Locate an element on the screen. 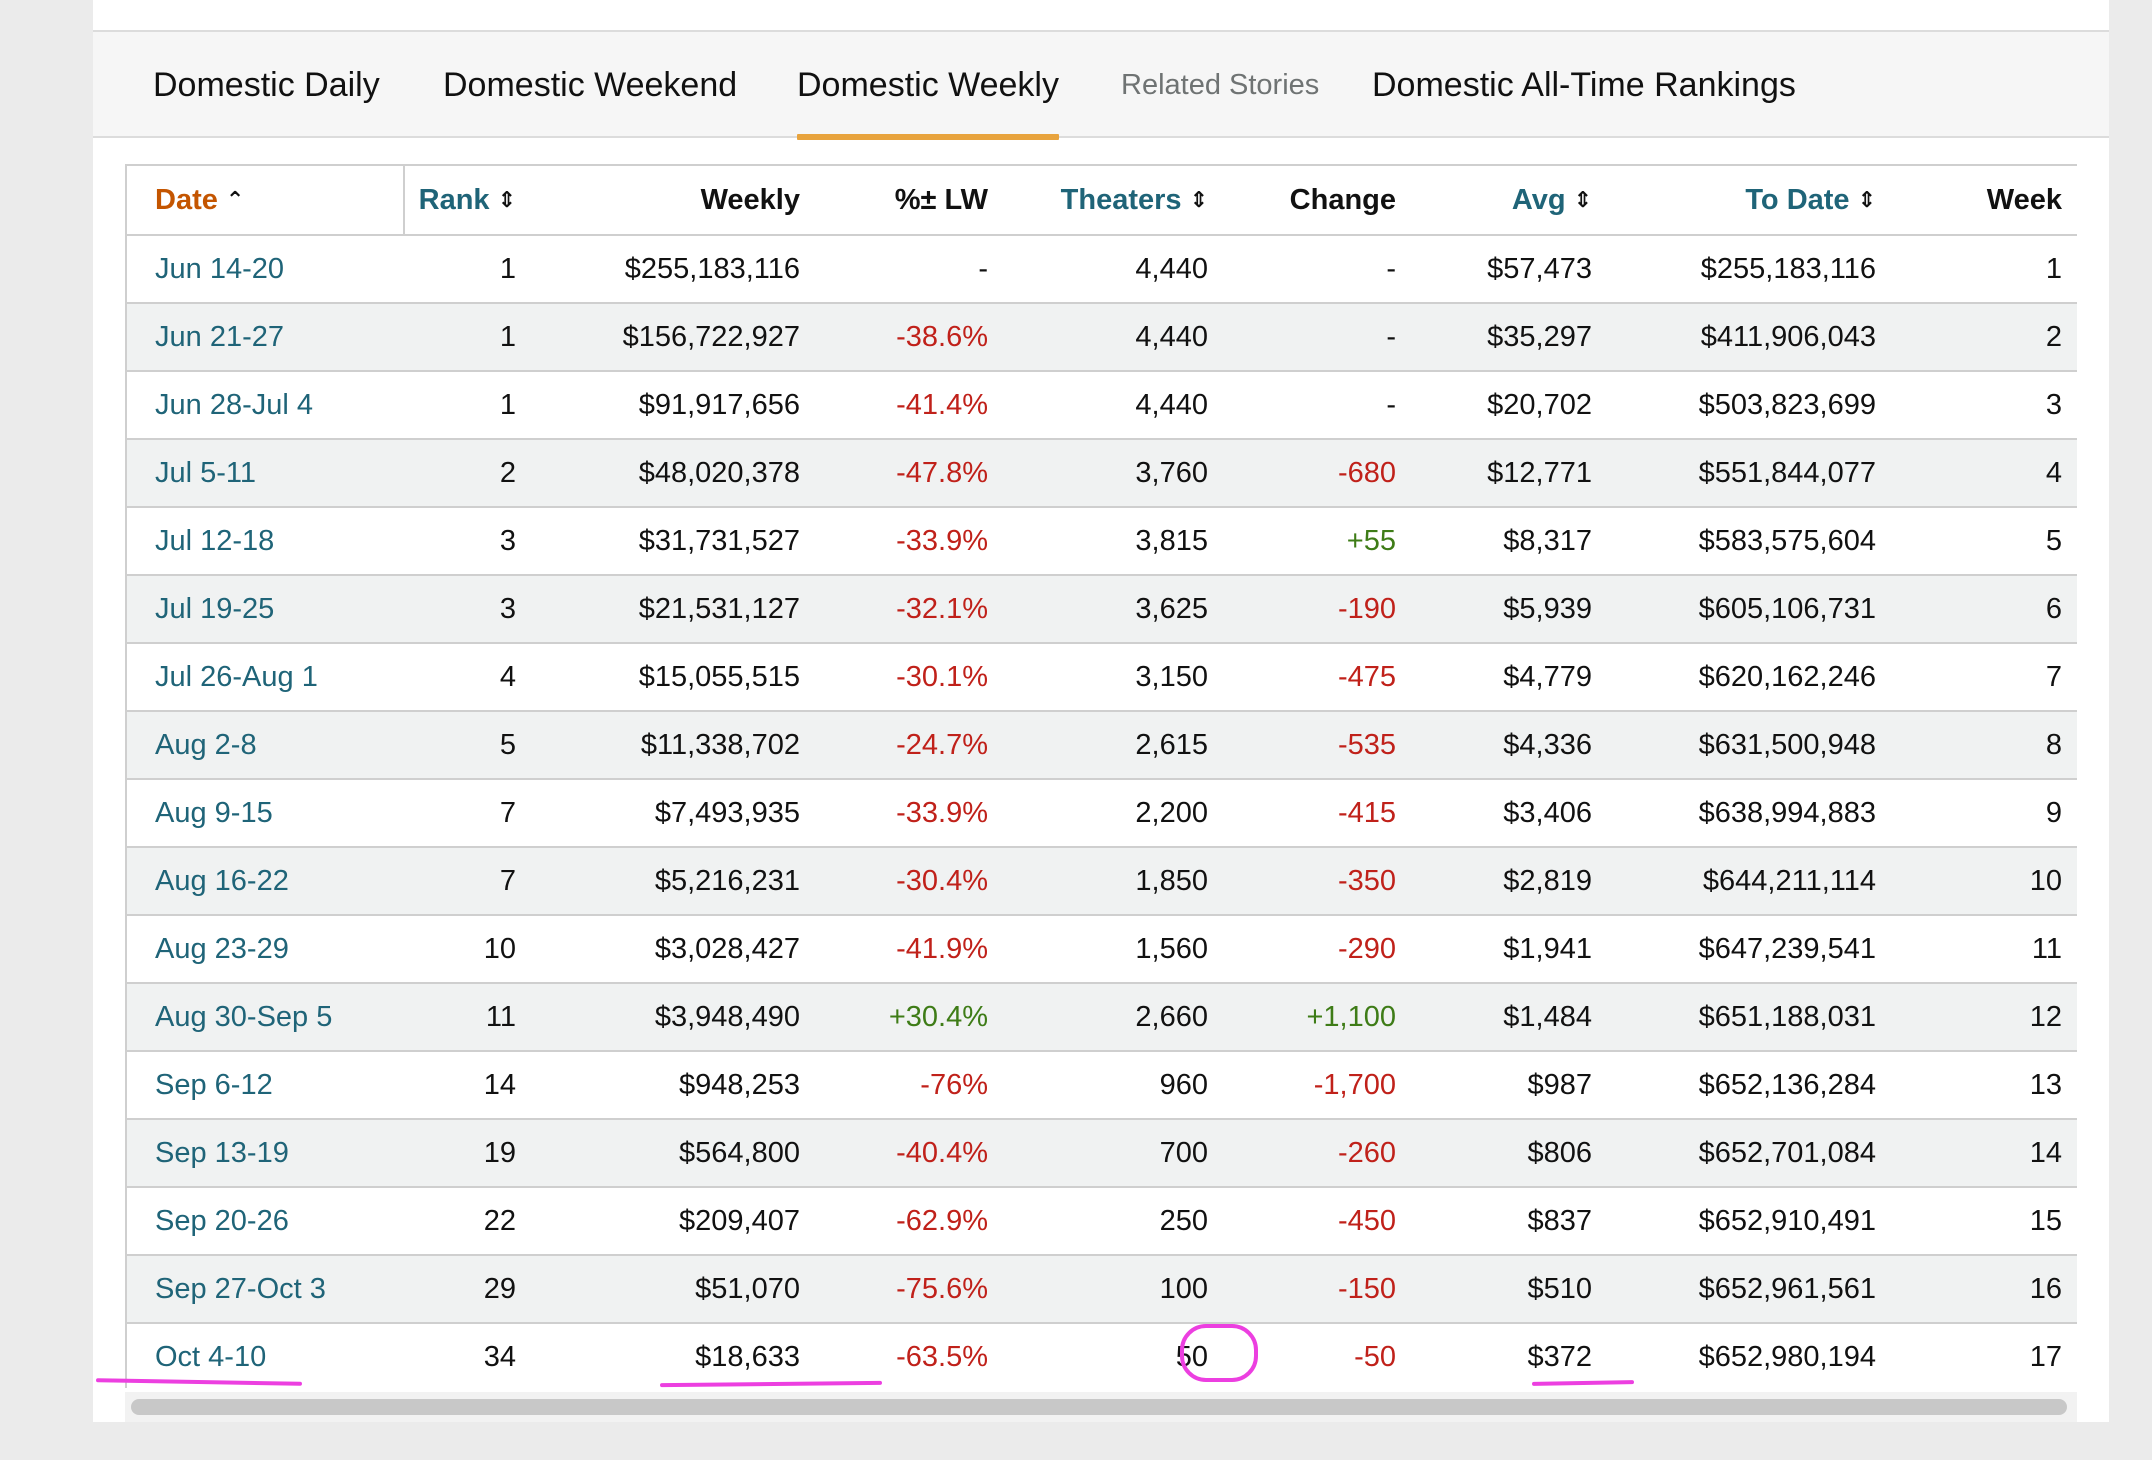 The height and width of the screenshot is (1460, 2152). column-header-theaters: Theaters ⇕ is located at coordinates (1122, 200).